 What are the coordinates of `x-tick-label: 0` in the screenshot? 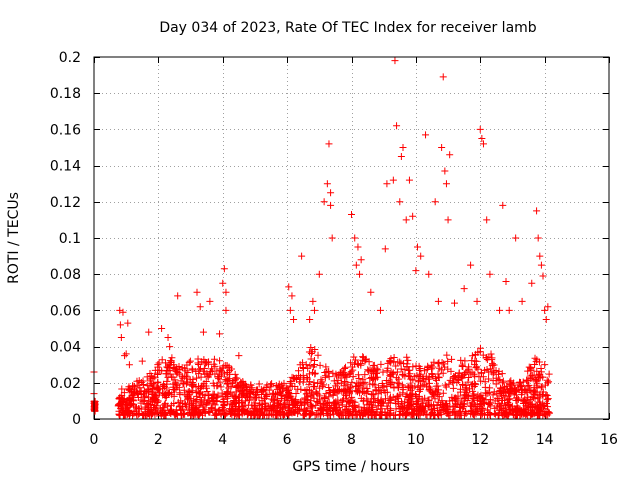 It's located at (94, 440).